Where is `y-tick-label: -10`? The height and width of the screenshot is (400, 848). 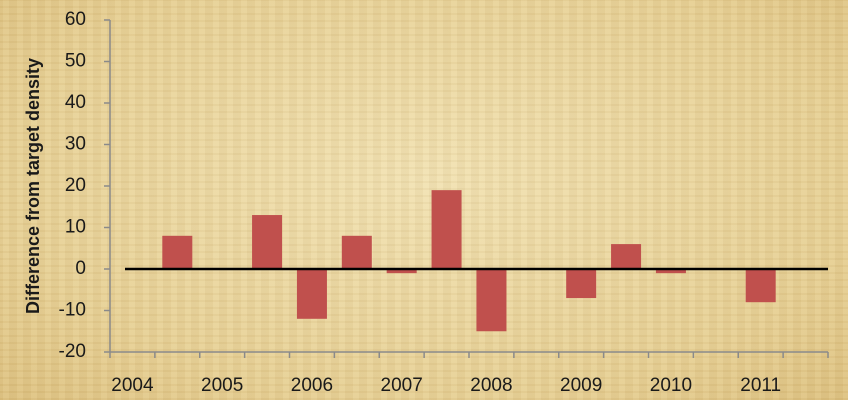 y-tick-label: -10 is located at coordinates (72, 310).